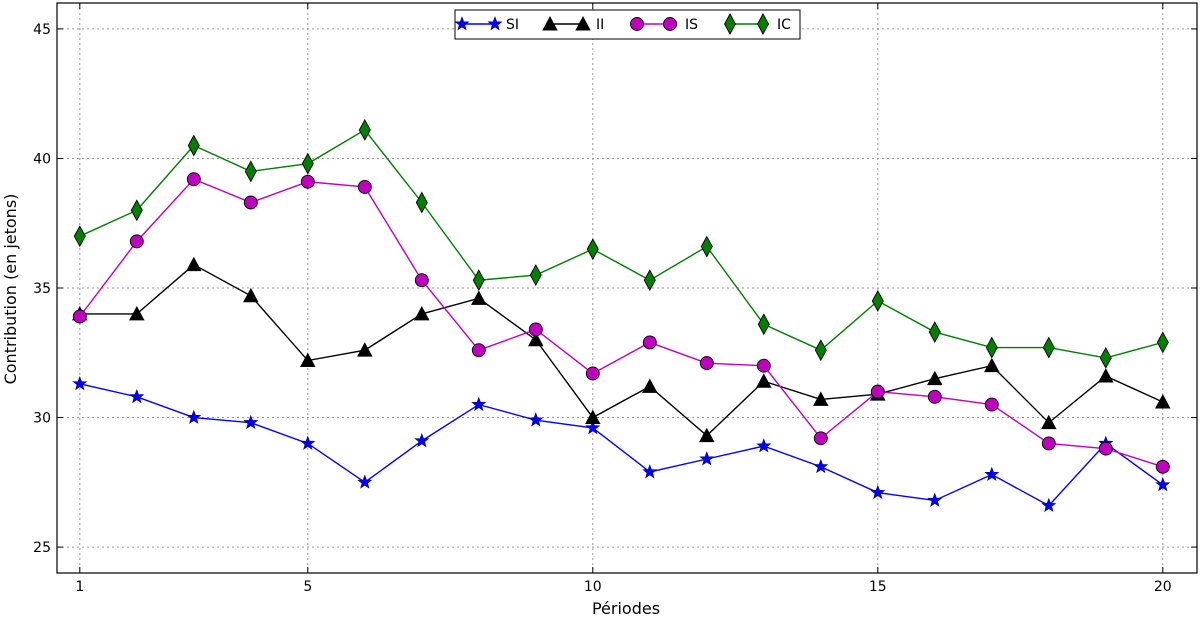  What do you see at coordinates (42, 548) in the screenshot?
I see `y-tick-label: 25` at bounding box center [42, 548].